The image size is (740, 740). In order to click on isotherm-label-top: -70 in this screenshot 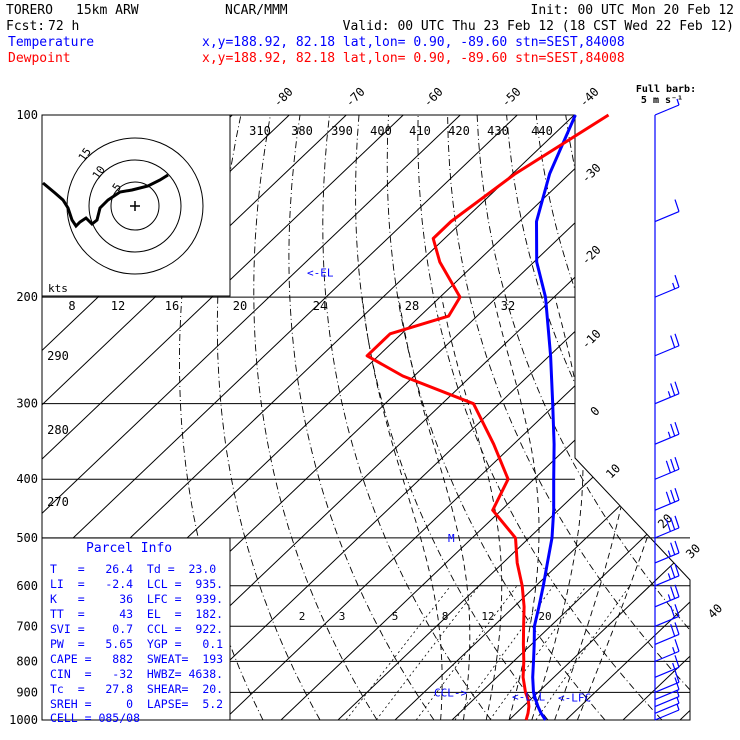, I will do `click(355, 97)`.